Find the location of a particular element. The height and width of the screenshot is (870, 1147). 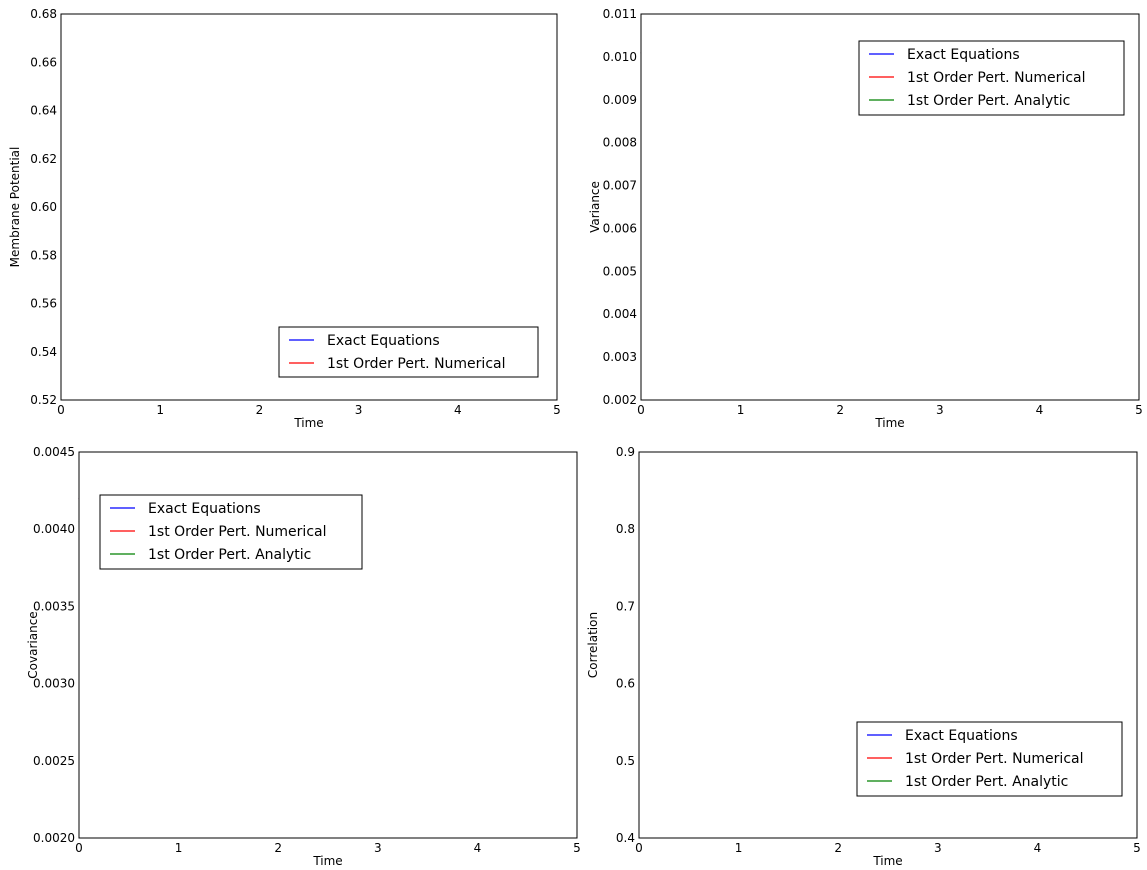

y-tick-label: 0.008 is located at coordinates (620, 143).